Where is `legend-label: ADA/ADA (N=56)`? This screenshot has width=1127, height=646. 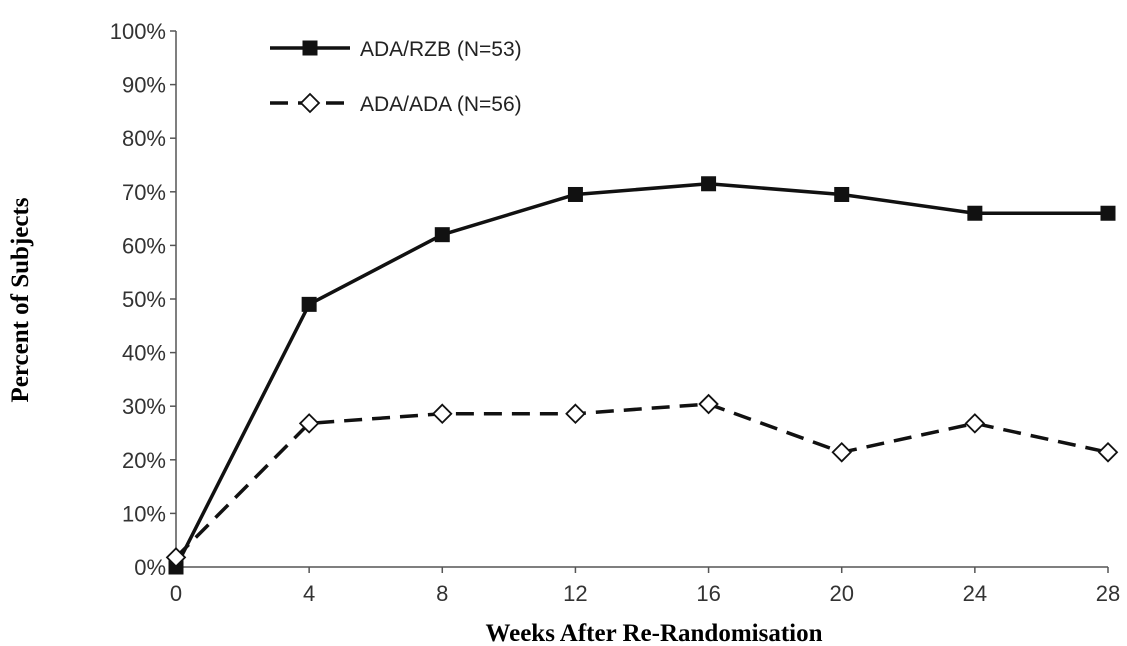 legend-label: ADA/ADA (N=56) is located at coordinates (441, 104).